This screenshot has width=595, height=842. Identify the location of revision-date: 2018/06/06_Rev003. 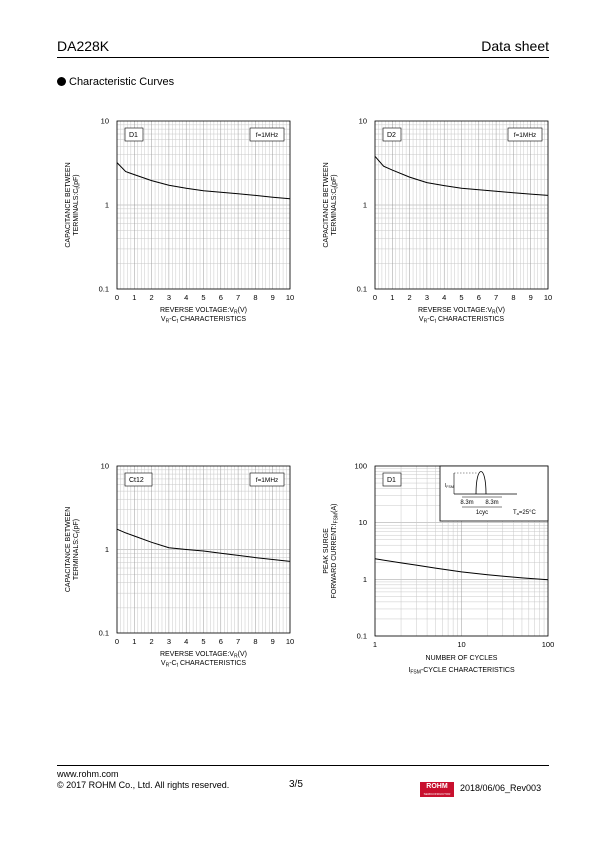
(501, 788).